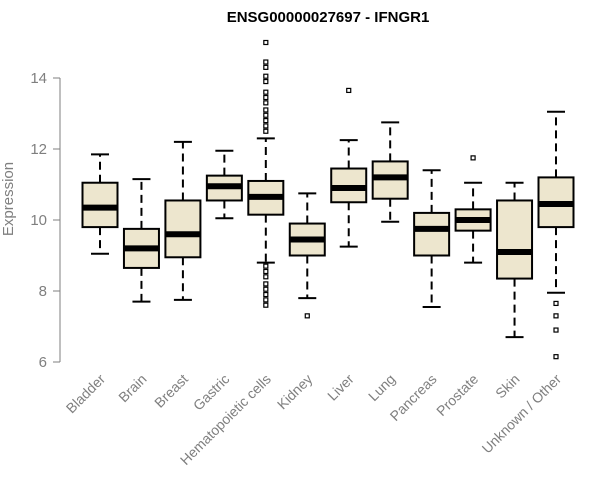  I want to click on box-brain, so click(141, 240).